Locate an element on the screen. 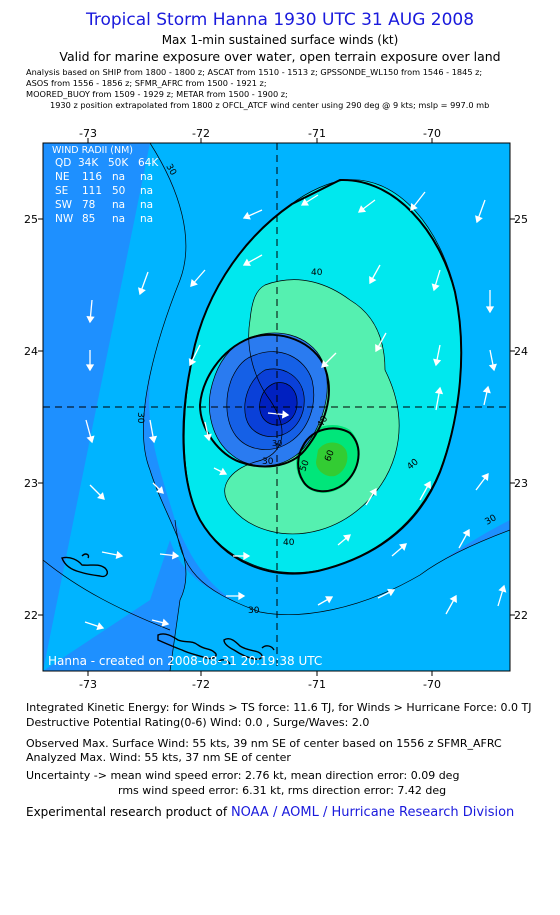 The height and width of the screenshot is (915, 560). lat-label-left: 25 is located at coordinates (31, 219).